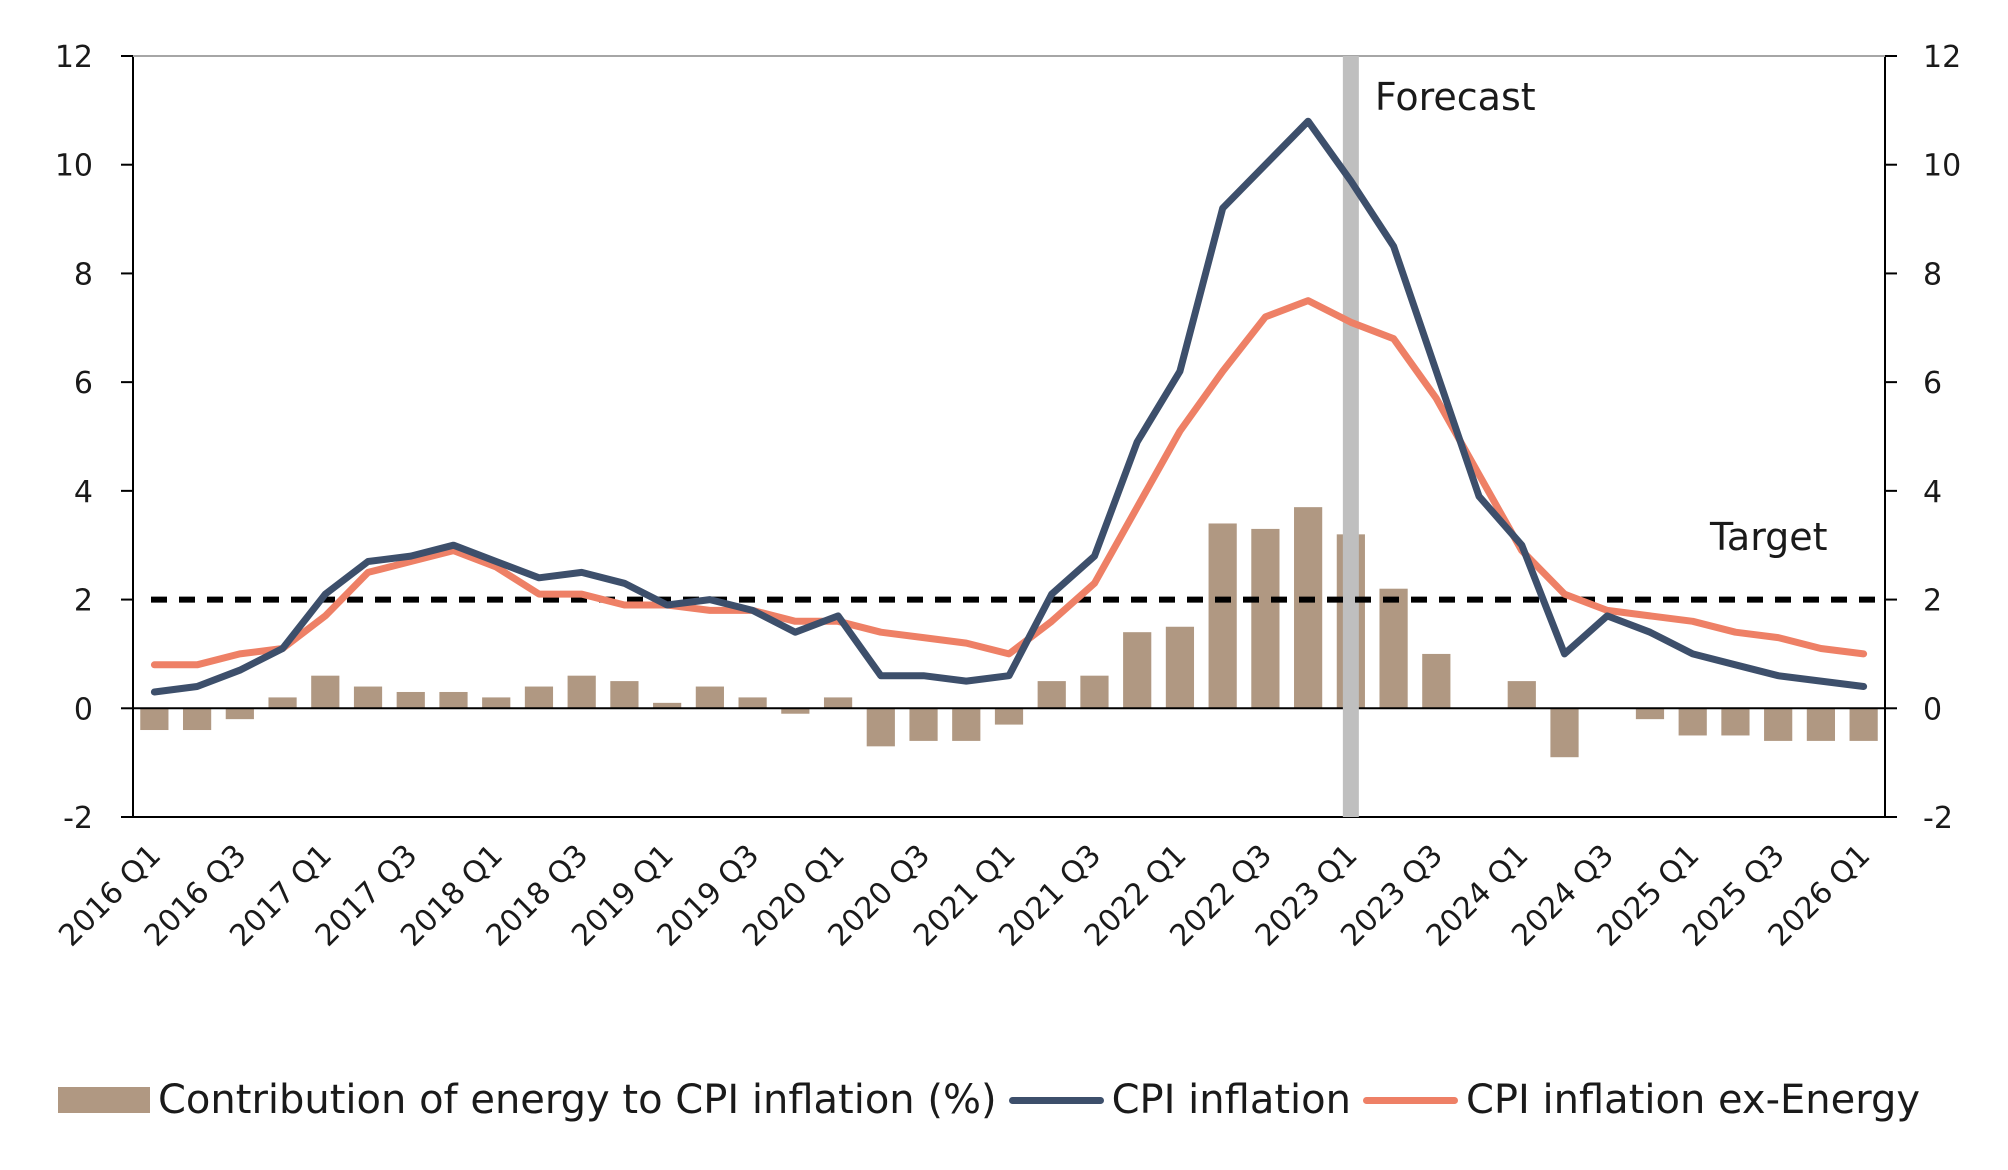 The height and width of the screenshot is (1170, 2008). What do you see at coordinates (1393, 648) in the screenshot?
I see `energy-bar-2023-q2` at bounding box center [1393, 648].